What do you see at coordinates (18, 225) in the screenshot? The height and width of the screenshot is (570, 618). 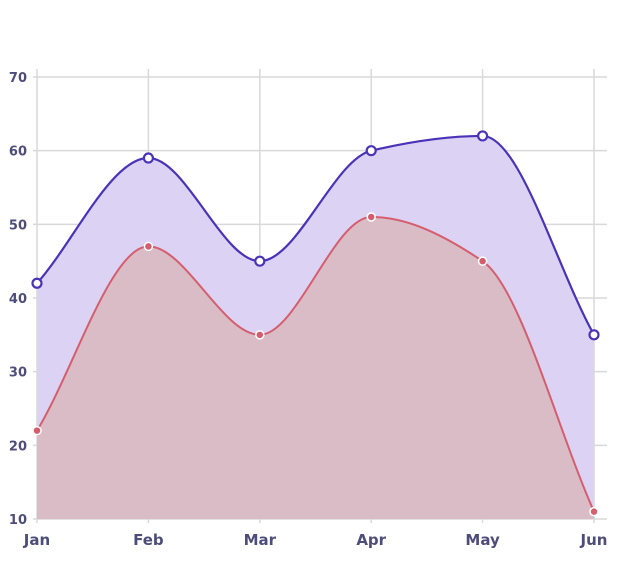 I see `y-tick-label: 50` at bounding box center [18, 225].